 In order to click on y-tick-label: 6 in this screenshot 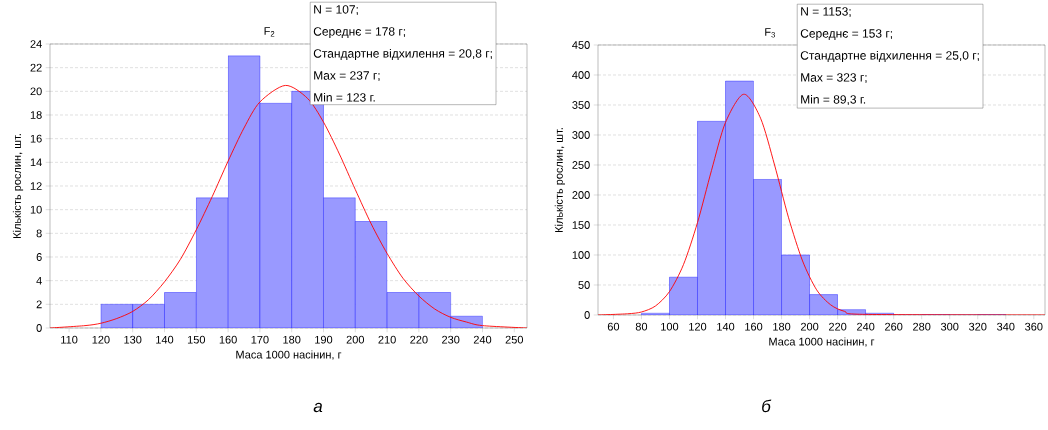, I will do `click(39, 257)`.